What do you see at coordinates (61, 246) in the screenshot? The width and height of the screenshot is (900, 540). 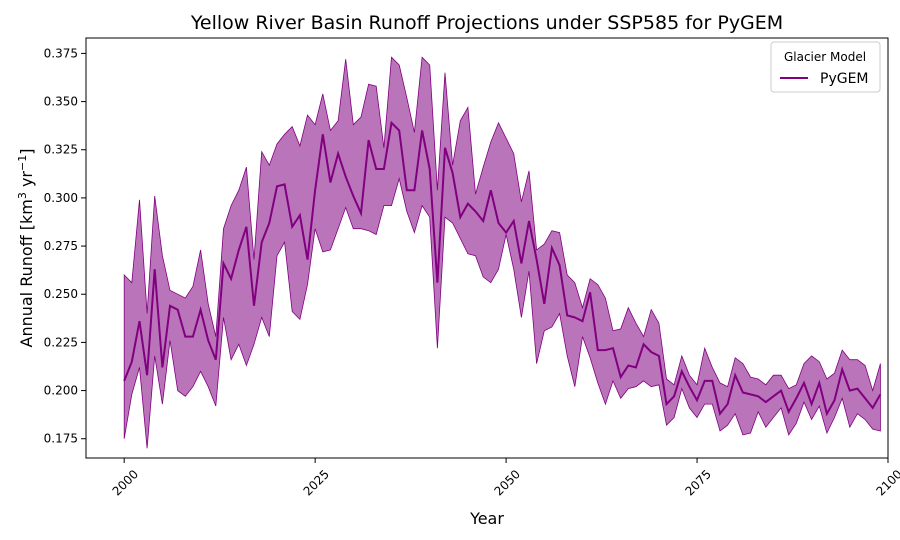 I see `y-tick-label-4: 0.275` at bounding box center [61, 246].